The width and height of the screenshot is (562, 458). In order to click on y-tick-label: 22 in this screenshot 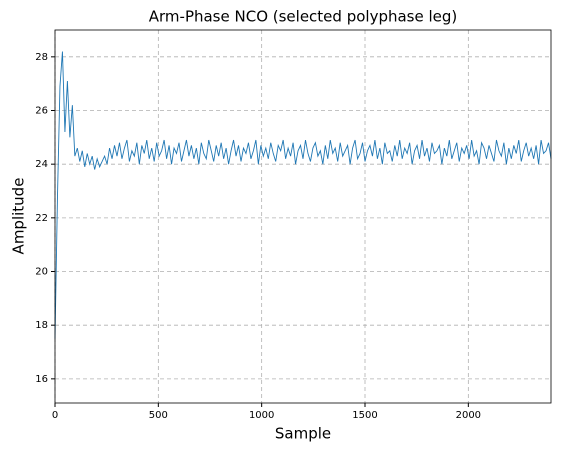, I will do `click(41, 218)`.